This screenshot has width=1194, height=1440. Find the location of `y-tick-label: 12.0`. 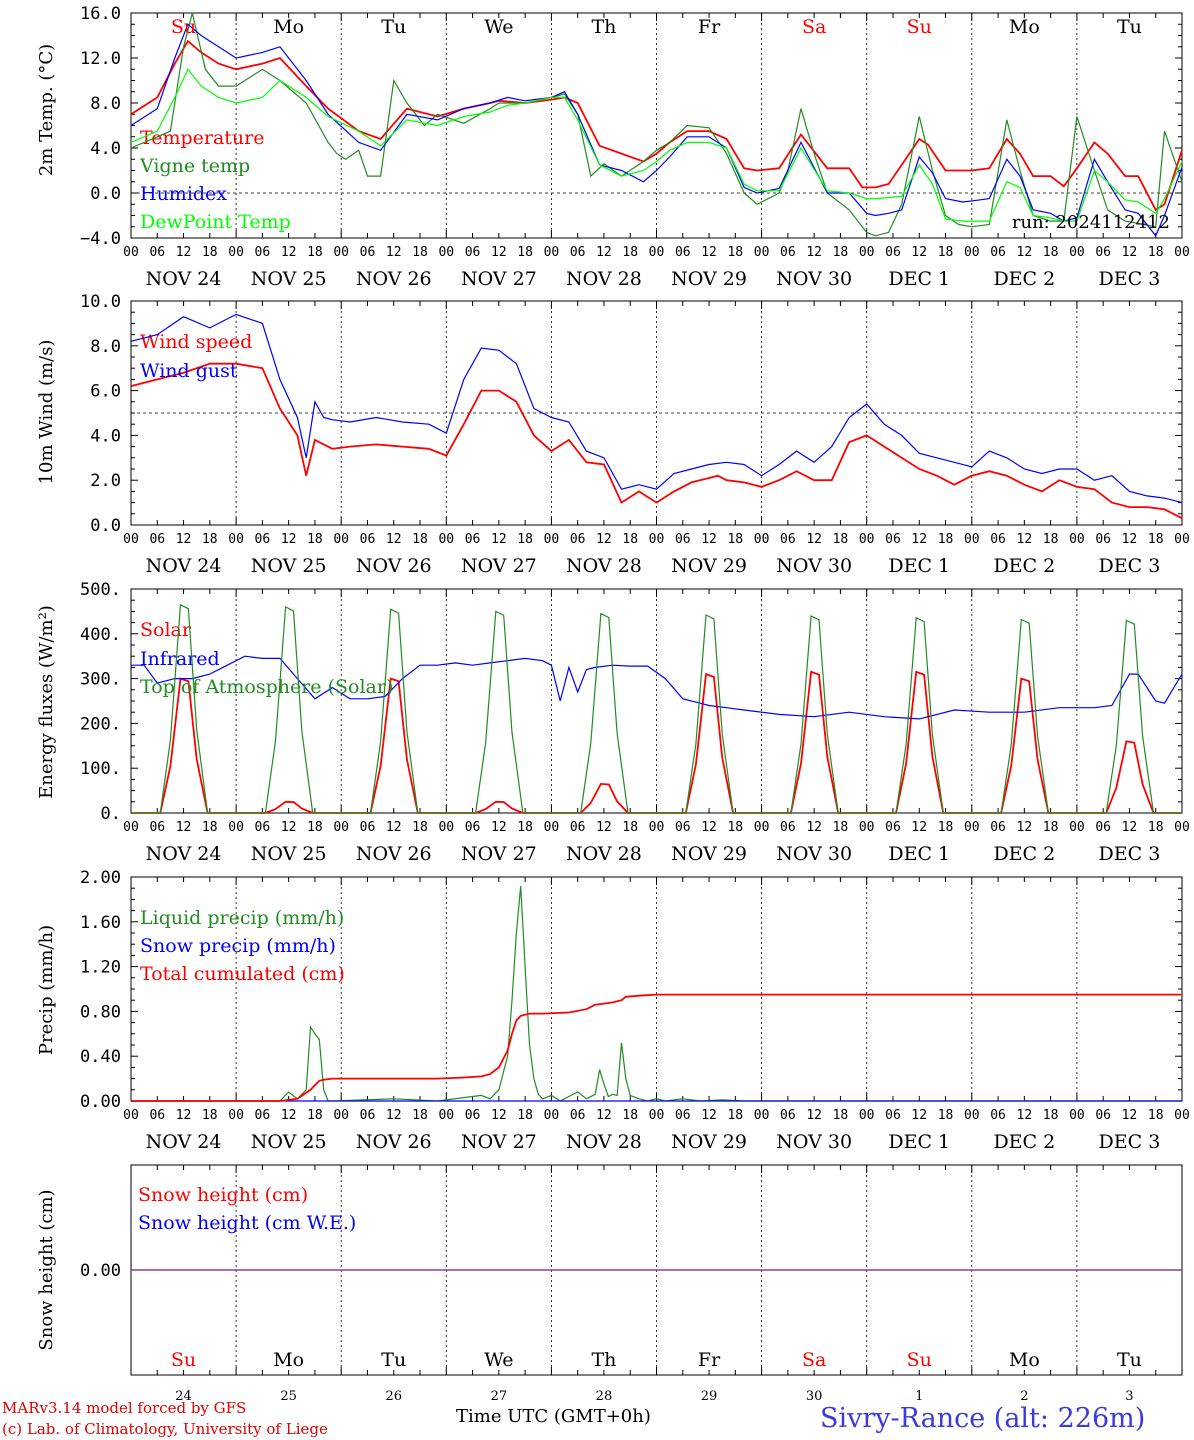

y-tick-label: 12.0 is located at coordinates (100, 59).